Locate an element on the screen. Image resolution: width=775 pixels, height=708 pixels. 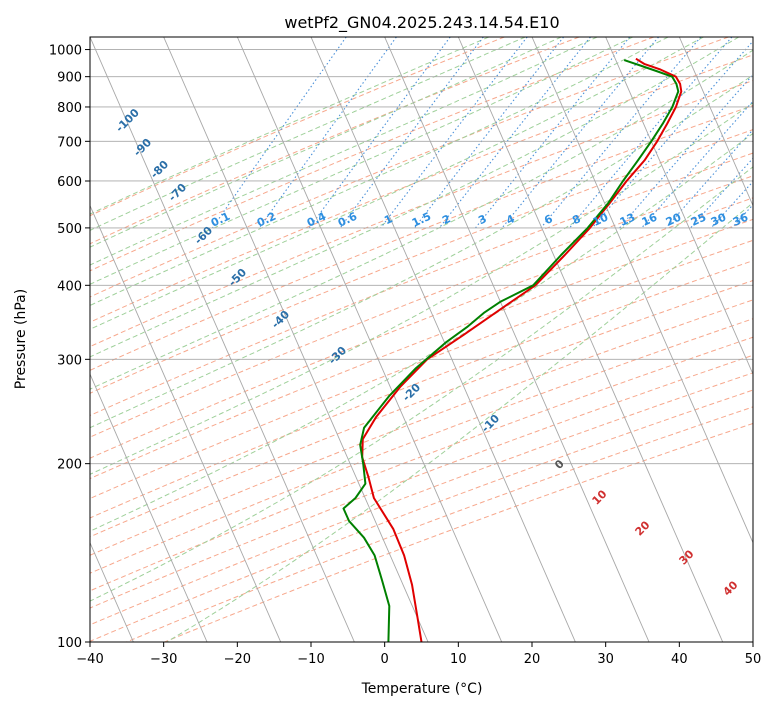
x-tick-label: 30 is located at coordinates (605, 659).